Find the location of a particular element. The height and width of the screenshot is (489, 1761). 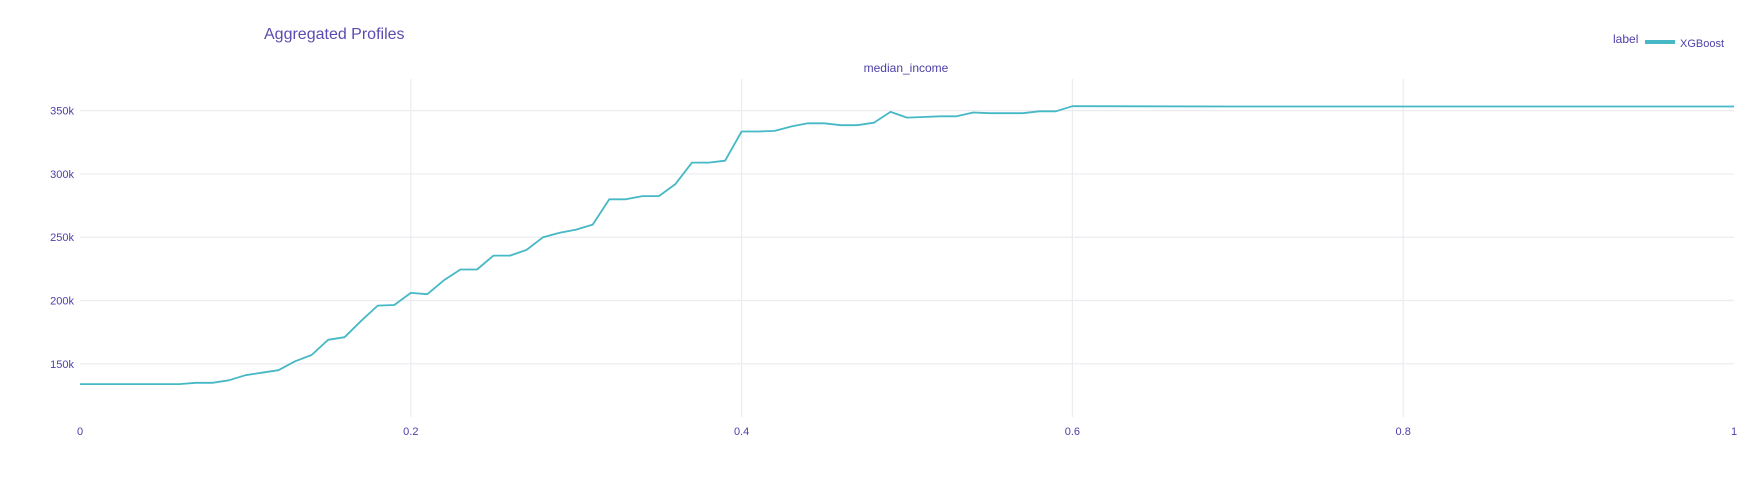

x-tick-label: 0.4 is located at coordinates (741, 432).